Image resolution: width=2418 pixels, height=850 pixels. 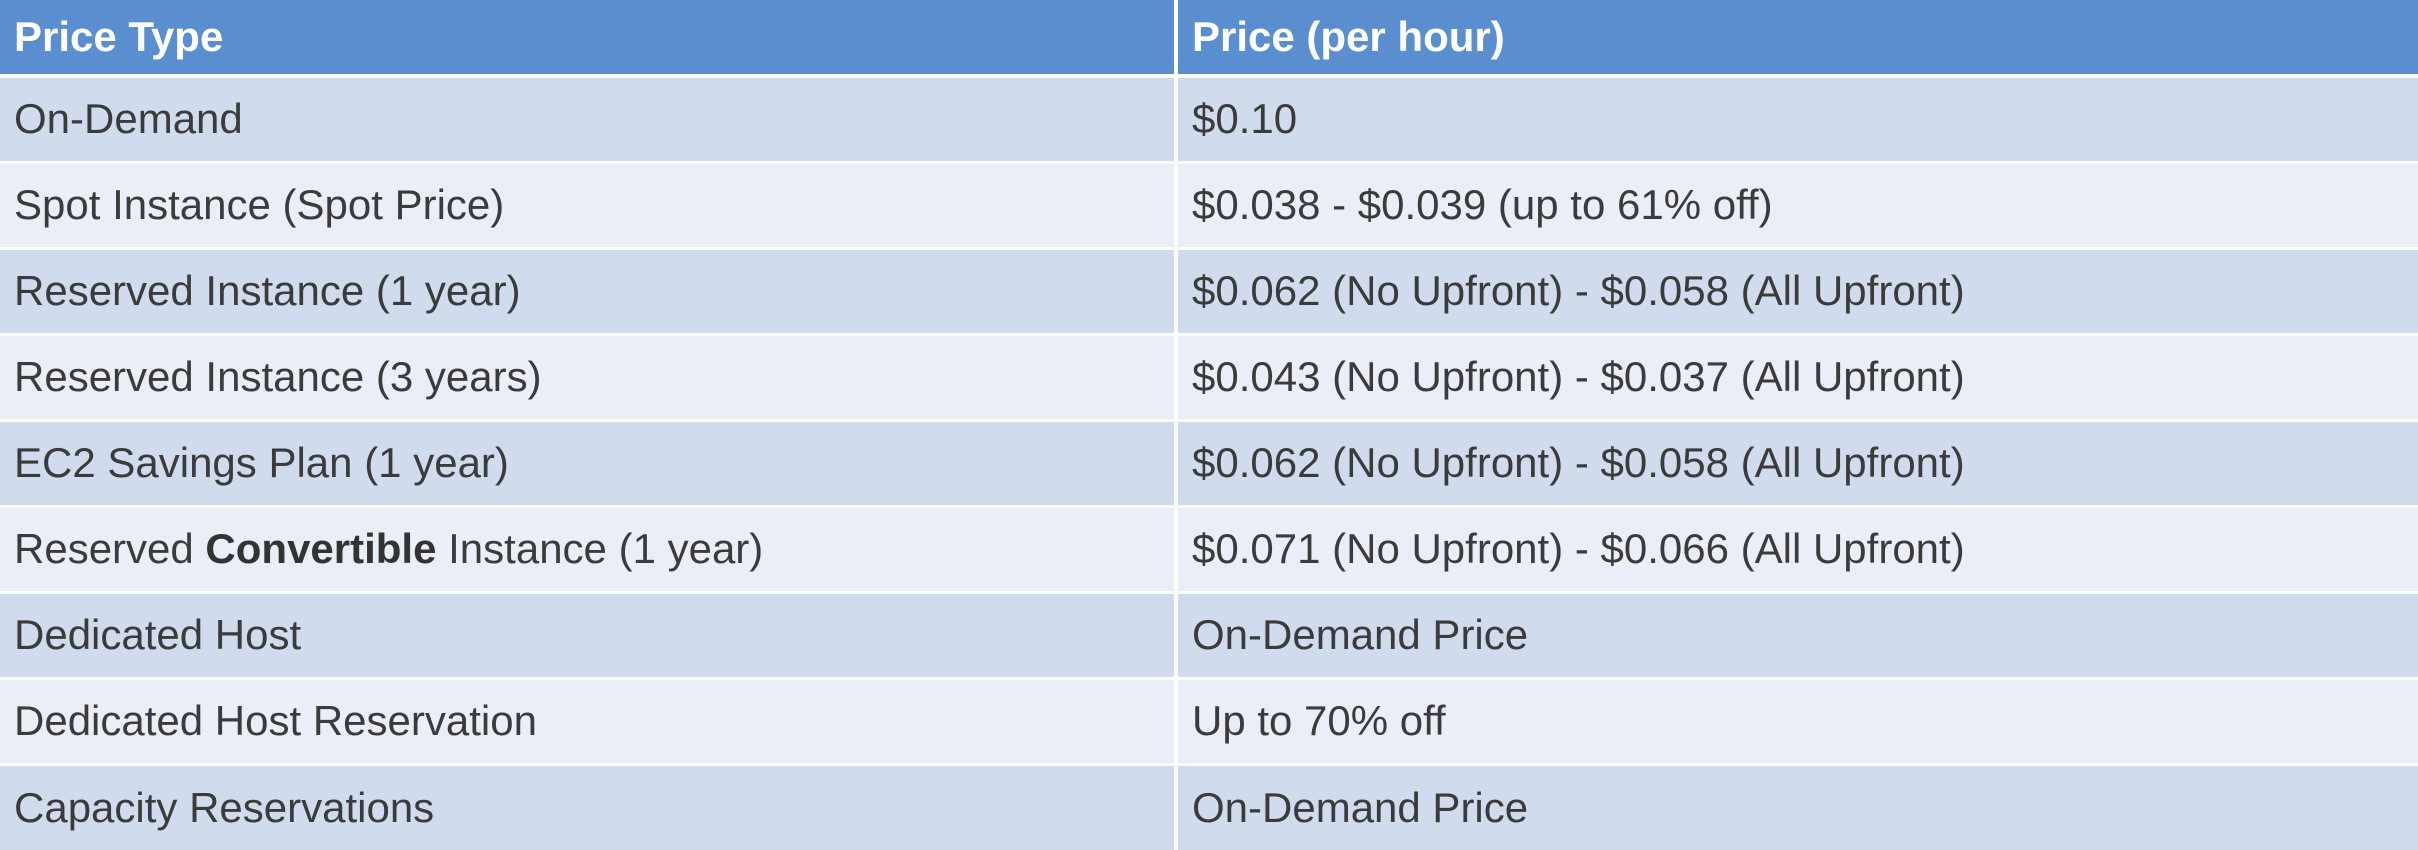 I want to click on price-cell: $0.10, so click(x=1797, y=118).